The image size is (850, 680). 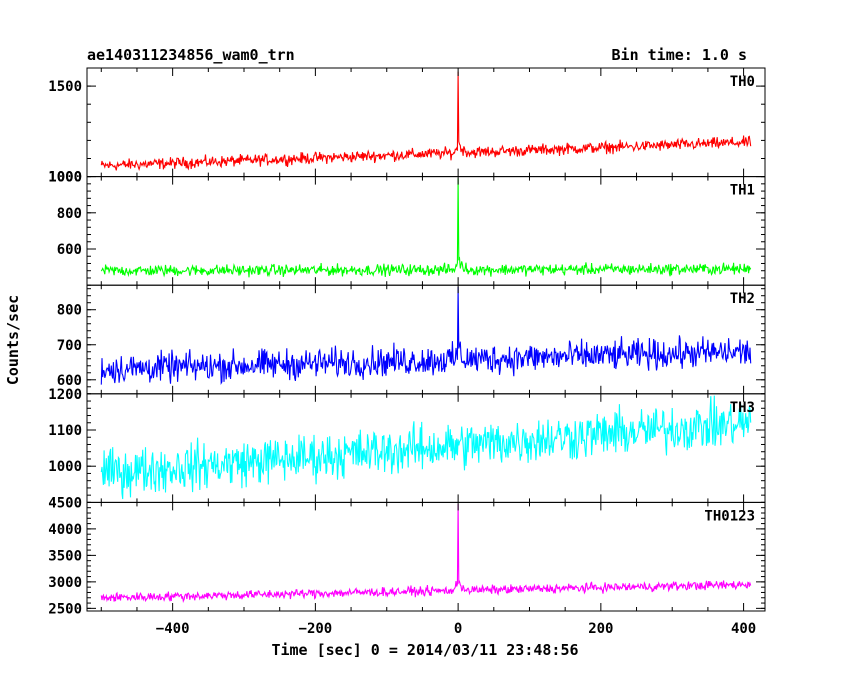 I want to click on panel-label: TH2, so click(x=742, y=299).